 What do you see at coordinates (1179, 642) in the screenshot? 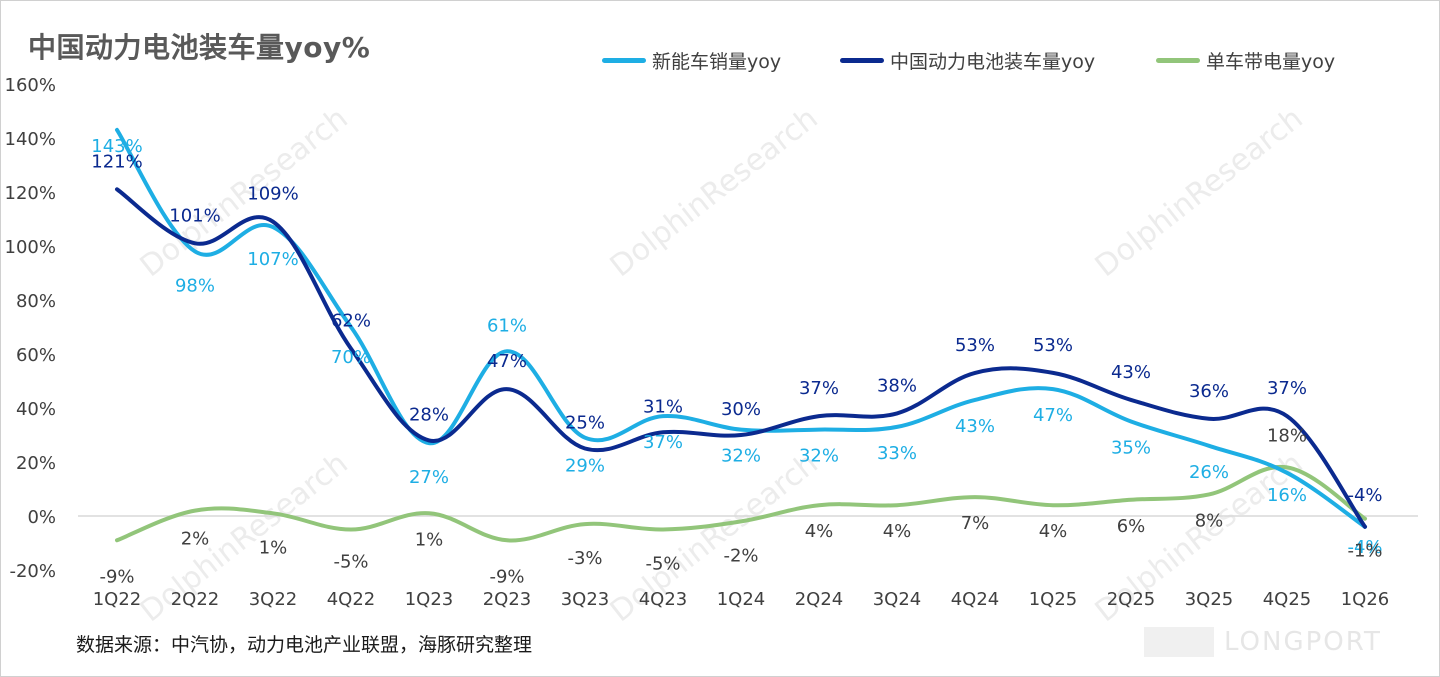
I see `brand-watermark-logo` at bounding box center [1179, 642].